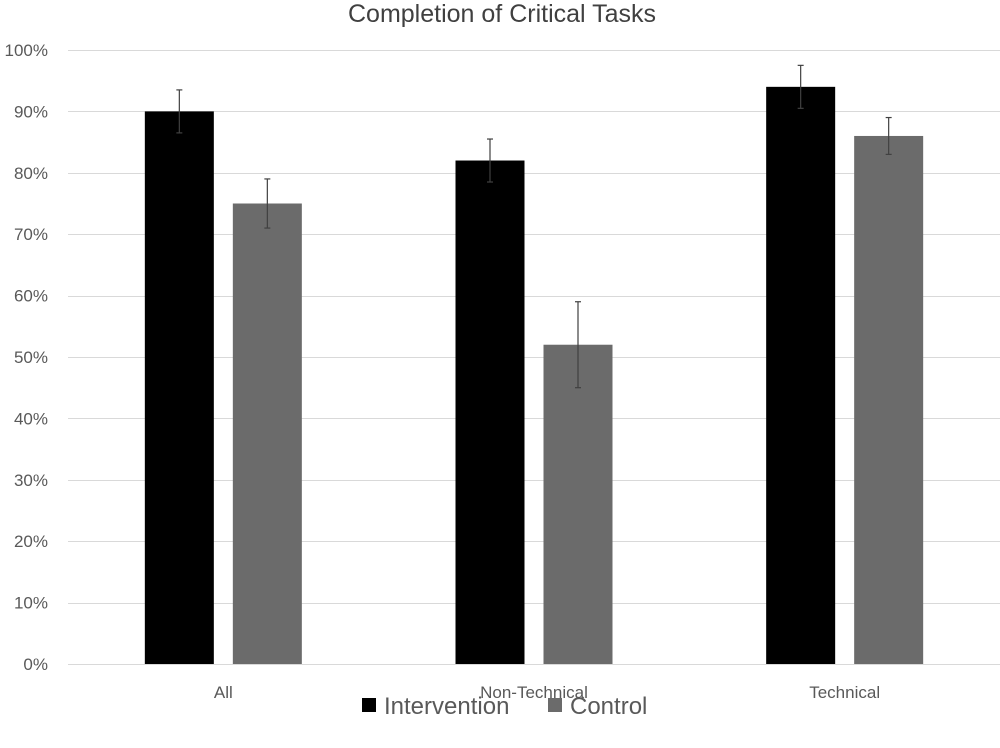 This screenshot has height=748, width=1000. Describe the element at coordinates (31, 603) in the screenshot. I see `y-tick-label: 10%` at that location.